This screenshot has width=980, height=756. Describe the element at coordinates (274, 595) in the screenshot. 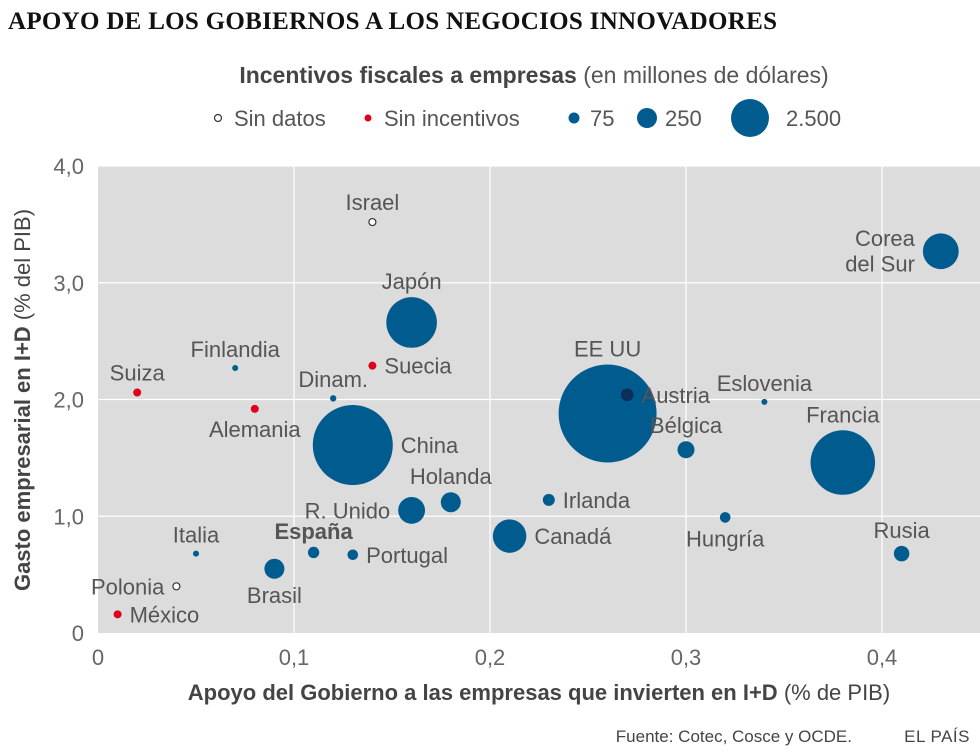

I see `label-brasil: Brasil` at that location.